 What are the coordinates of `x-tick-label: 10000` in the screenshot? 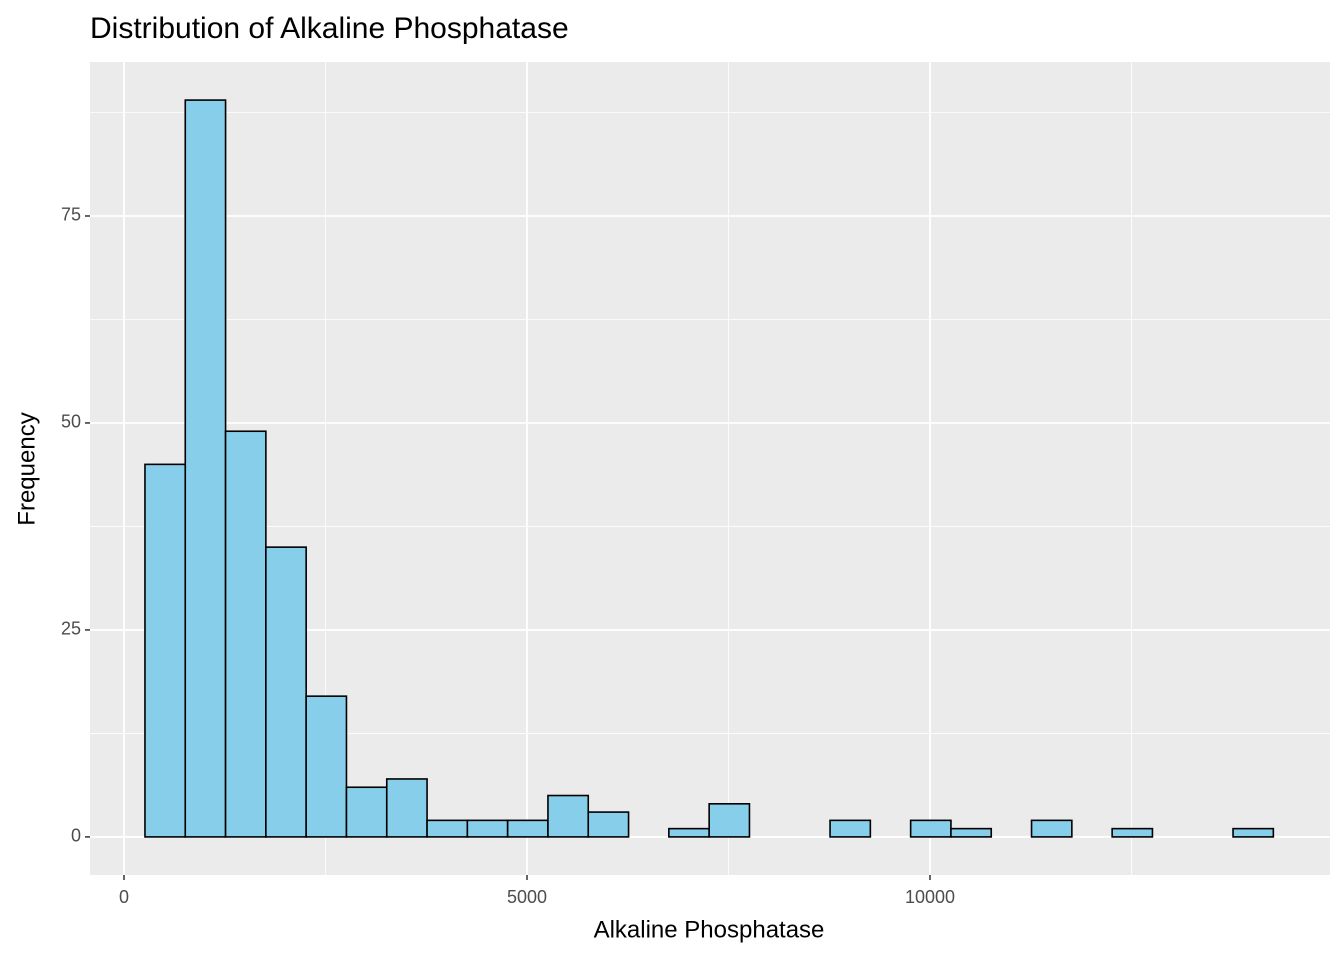 It's located at (930, 897).